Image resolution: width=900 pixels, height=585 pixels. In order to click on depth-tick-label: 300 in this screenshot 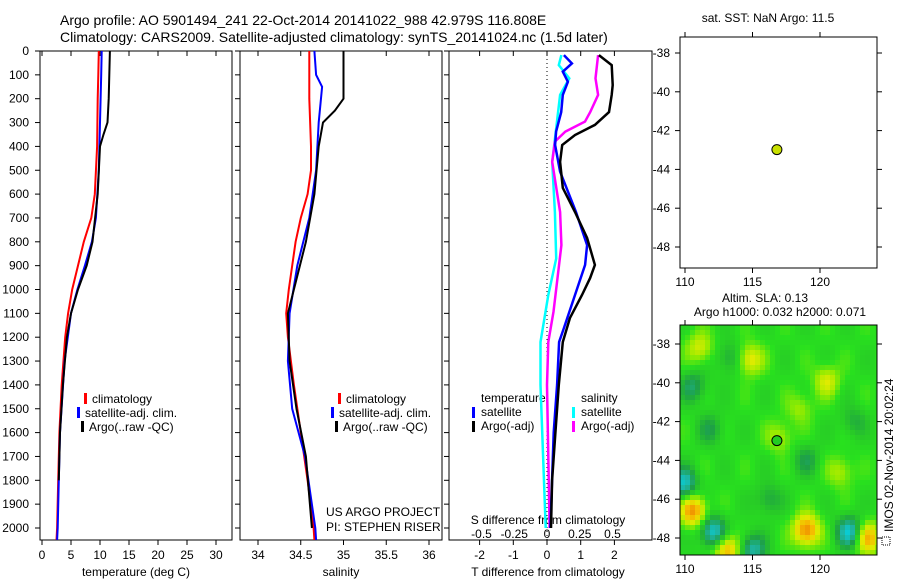, I will do `click(19, 123)`.